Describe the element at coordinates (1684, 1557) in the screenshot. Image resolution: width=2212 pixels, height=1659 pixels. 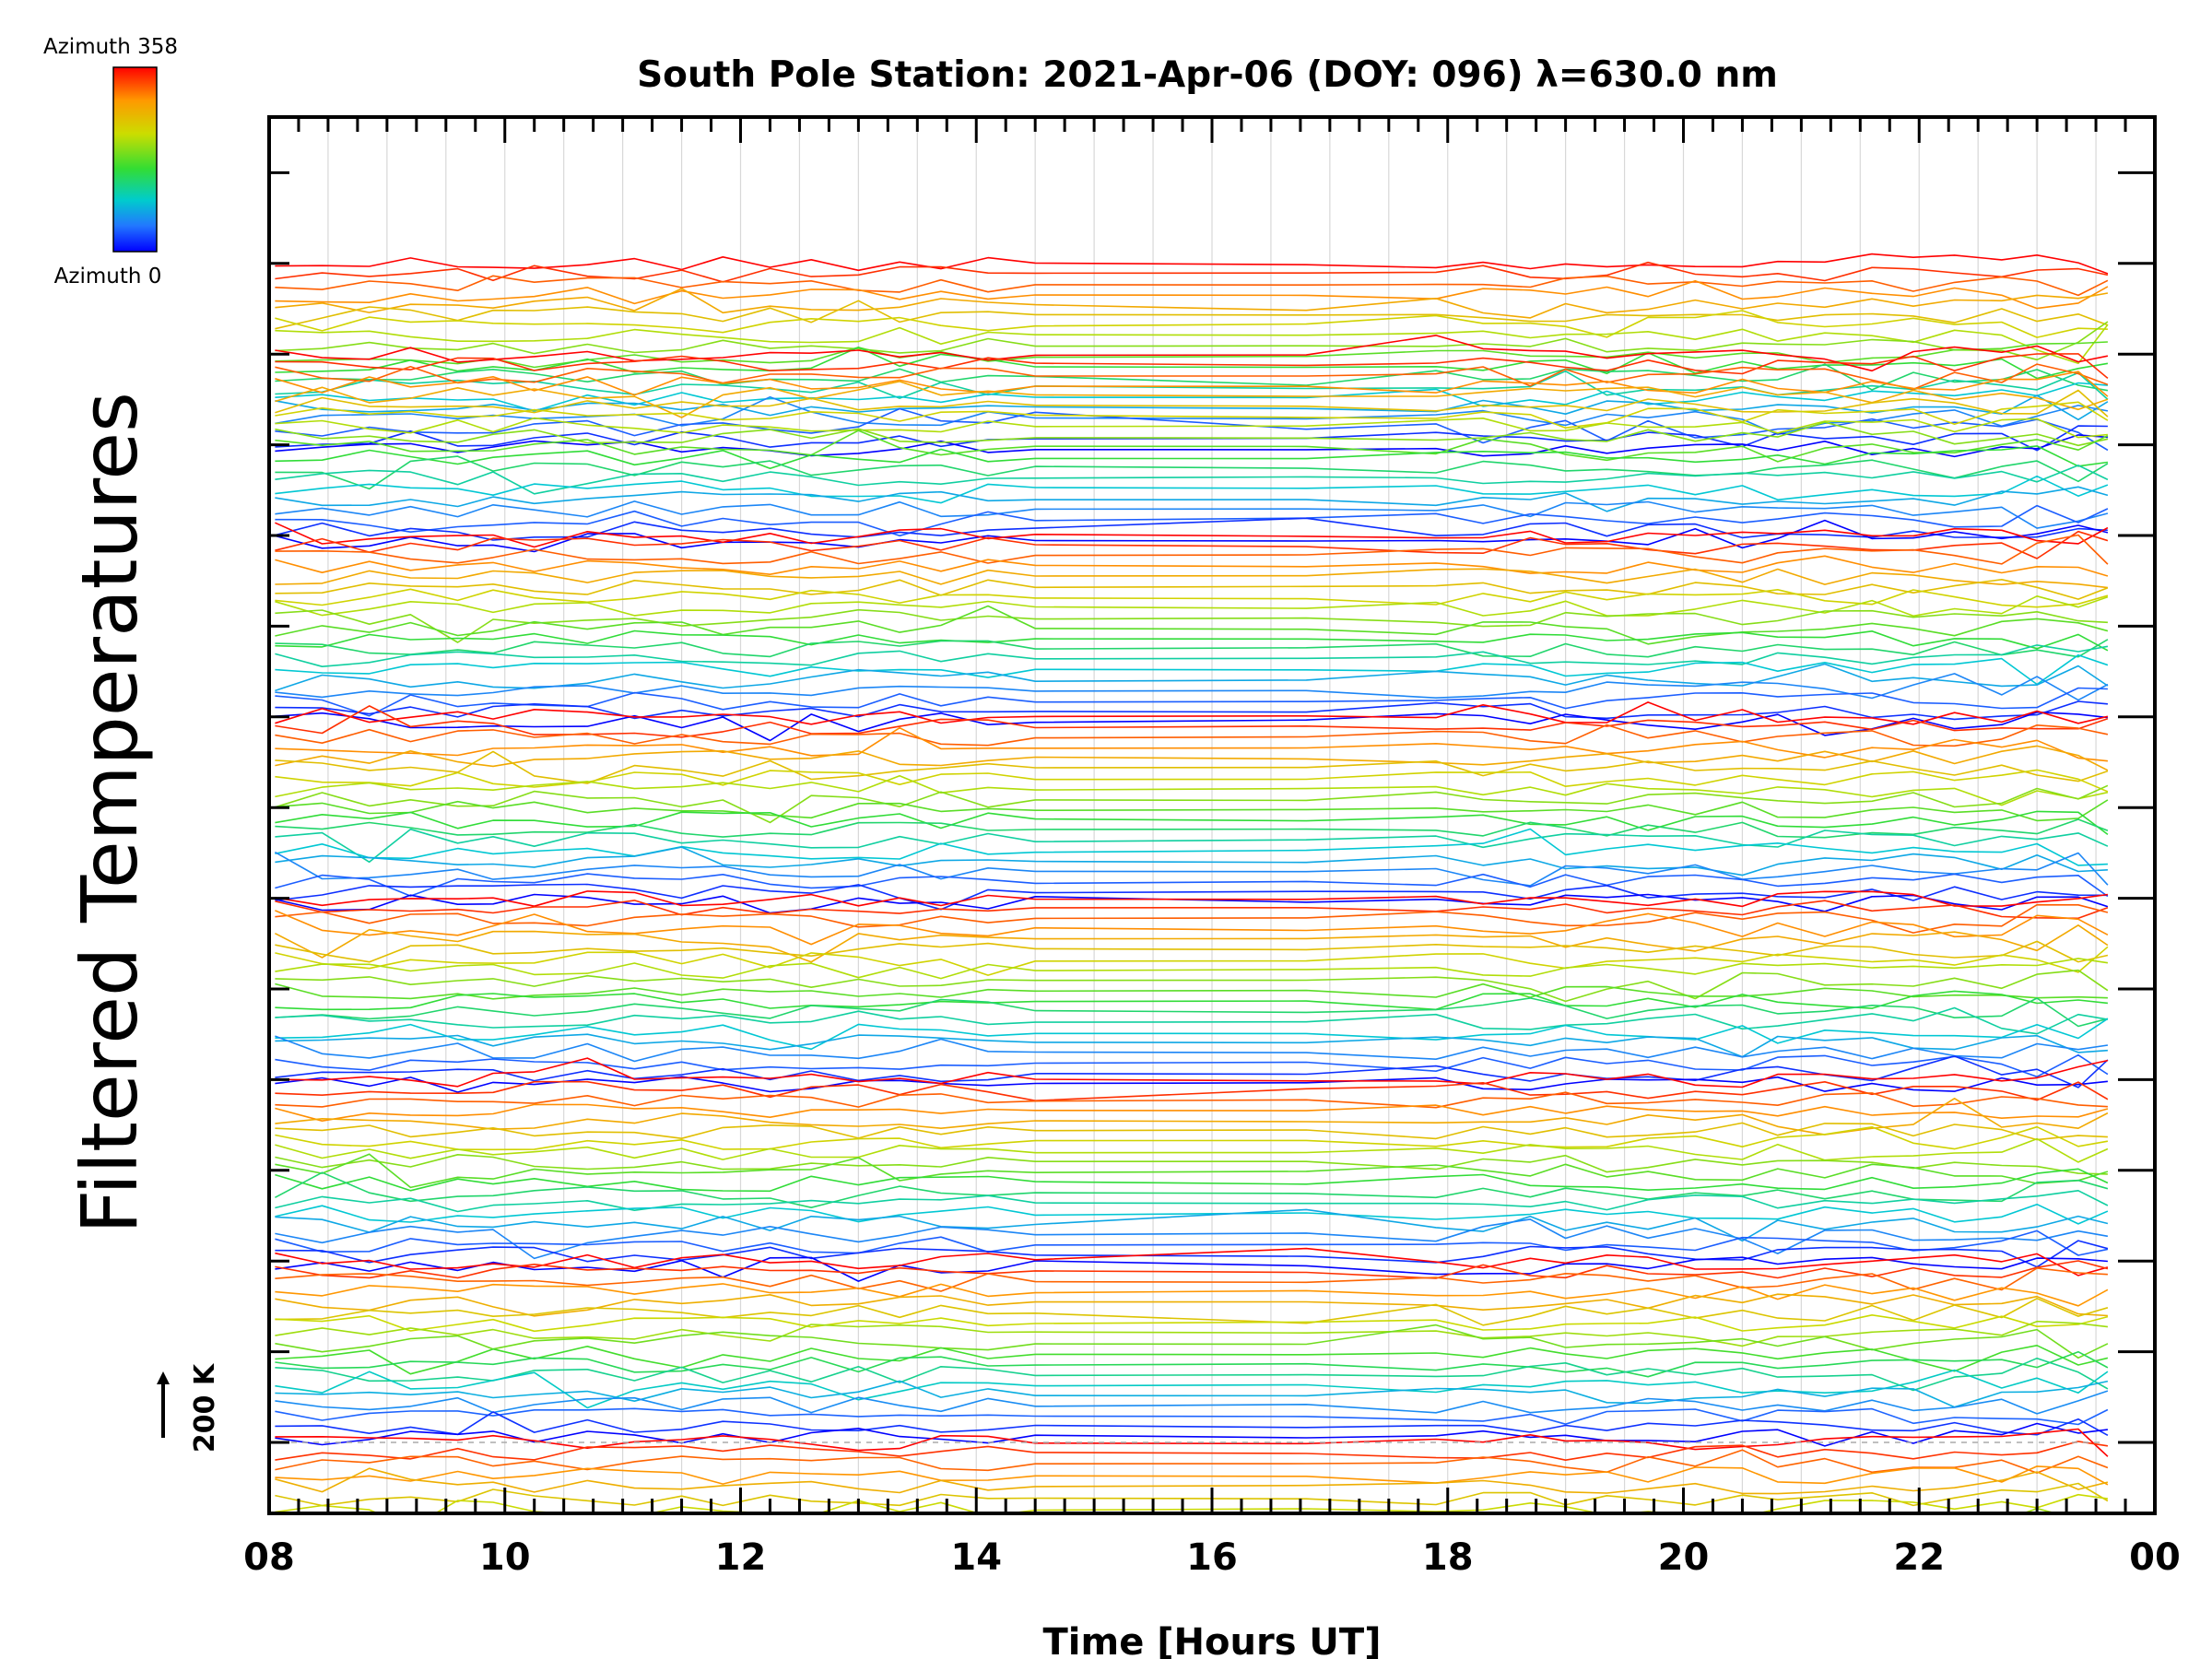
I see `x-tick-label: 20` at that location.